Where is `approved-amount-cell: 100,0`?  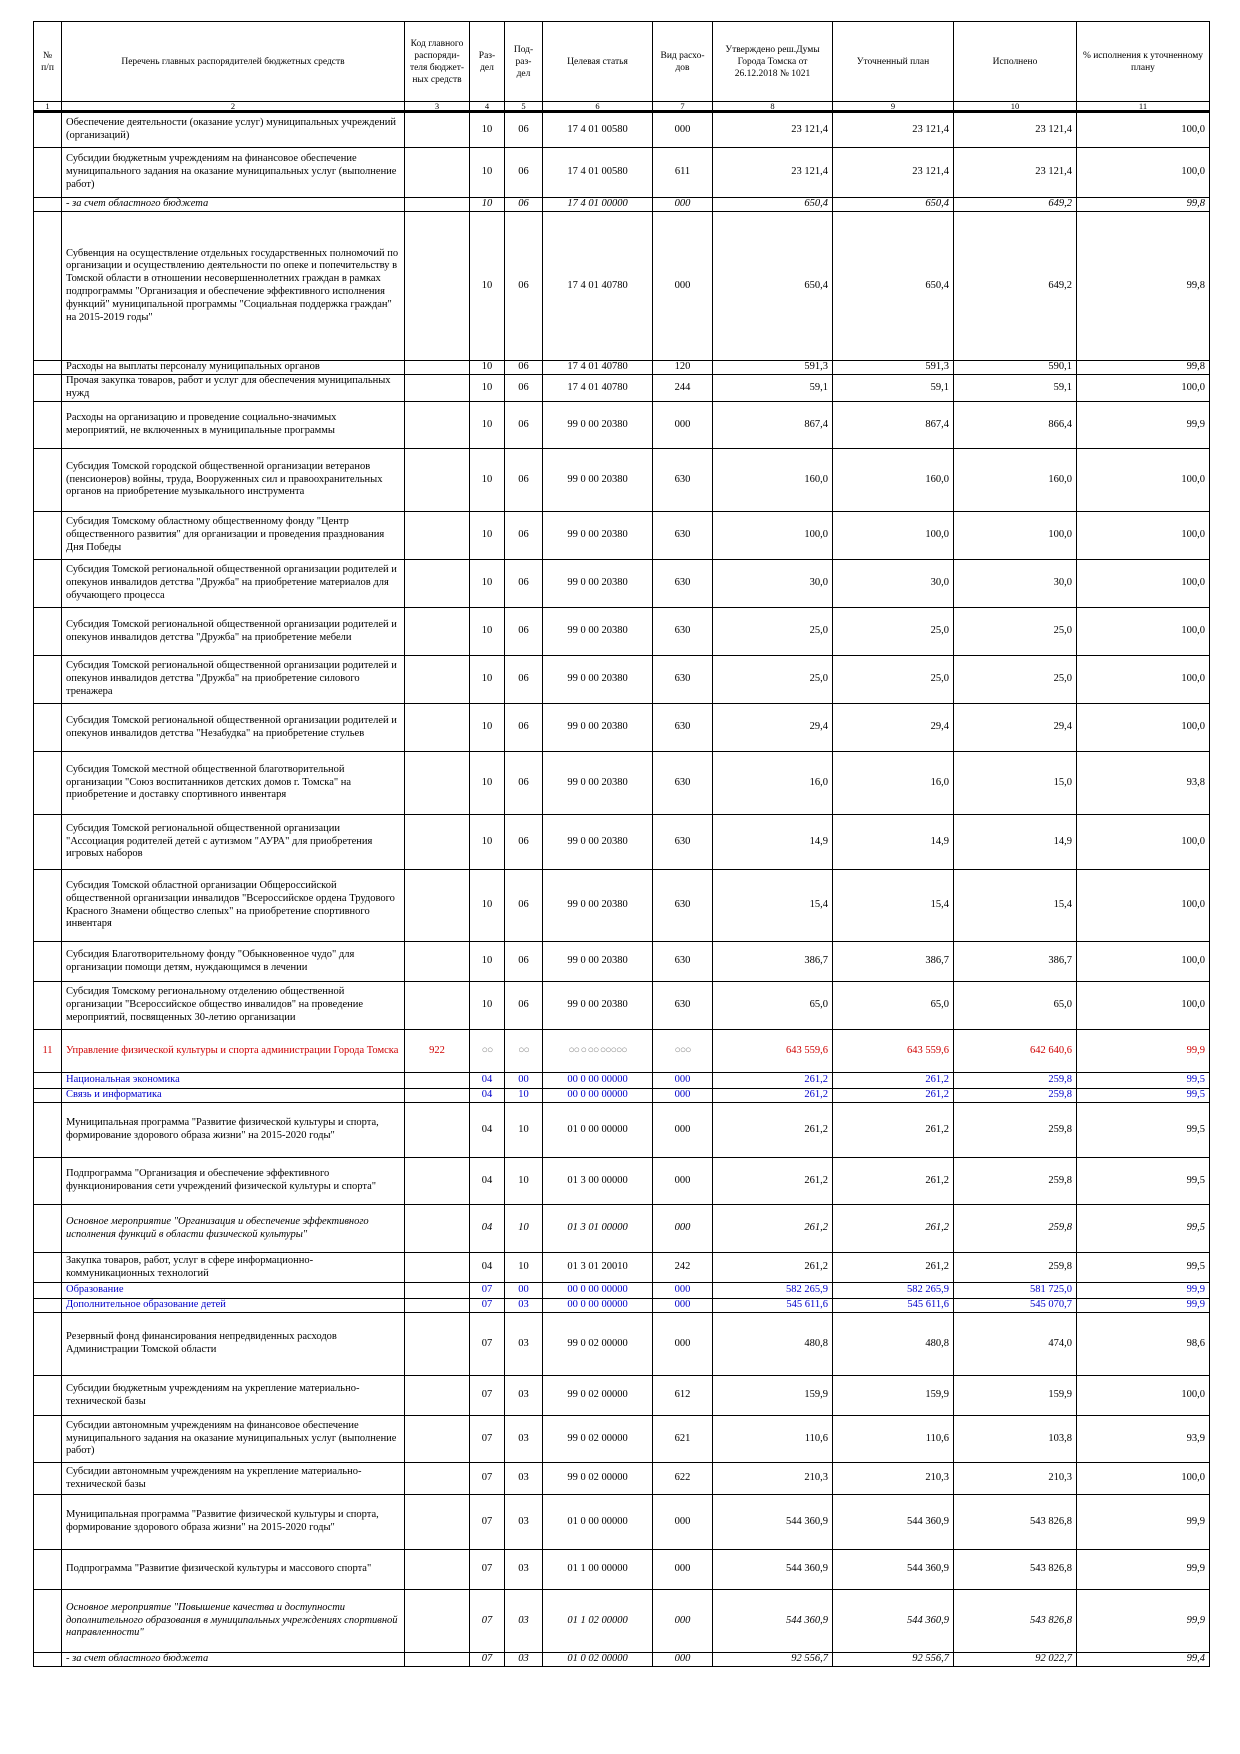 approved-amount-cell: 100,0 is located at coordinates (772, 535).